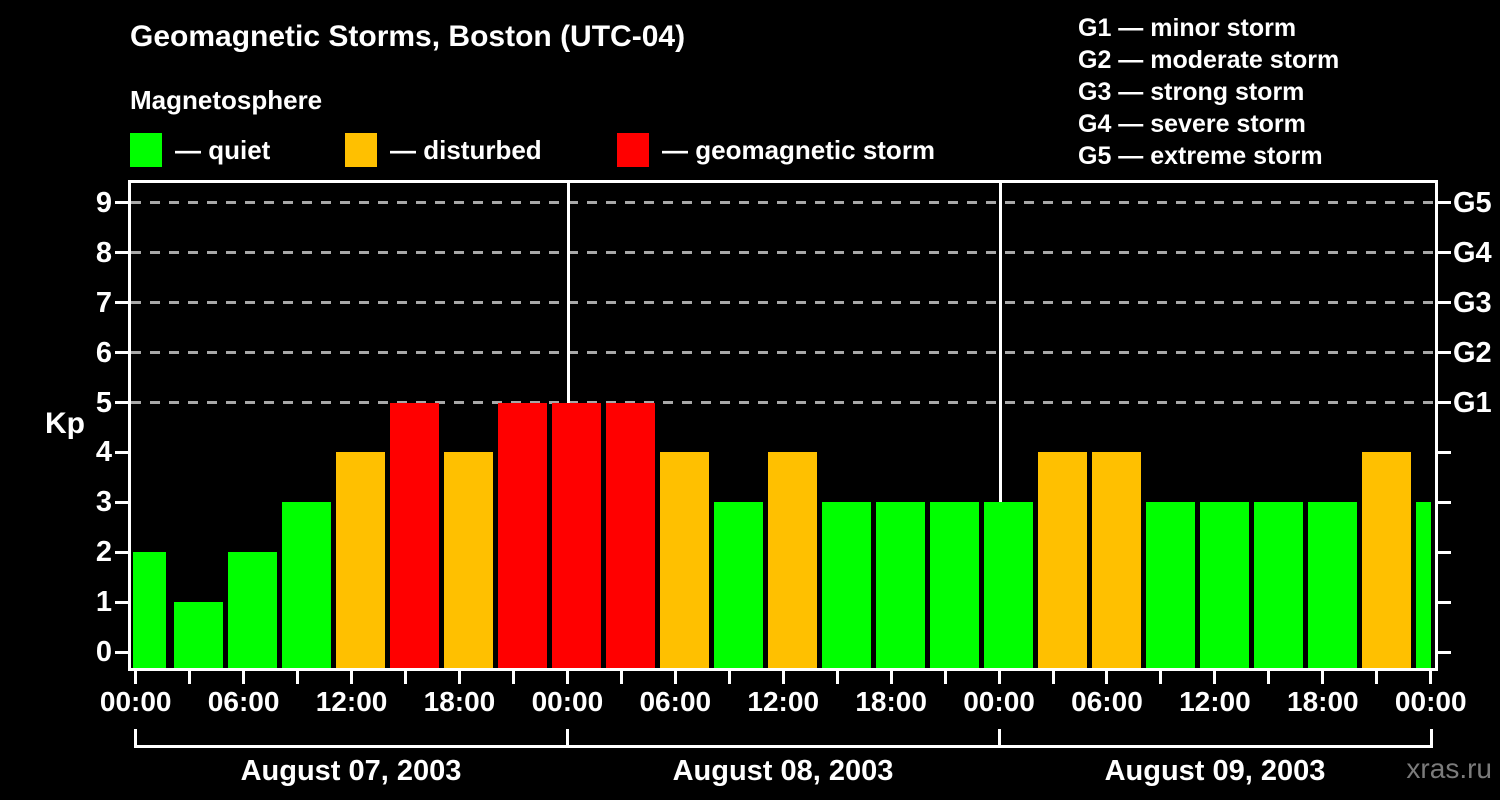 The width and height of the screenshot is (1500, 800). What do you see at coordinates (1200, 156) in the screenshot?
I see `g5-legend-line: G5 — extreme storm` at bounding box center [1200, 156].